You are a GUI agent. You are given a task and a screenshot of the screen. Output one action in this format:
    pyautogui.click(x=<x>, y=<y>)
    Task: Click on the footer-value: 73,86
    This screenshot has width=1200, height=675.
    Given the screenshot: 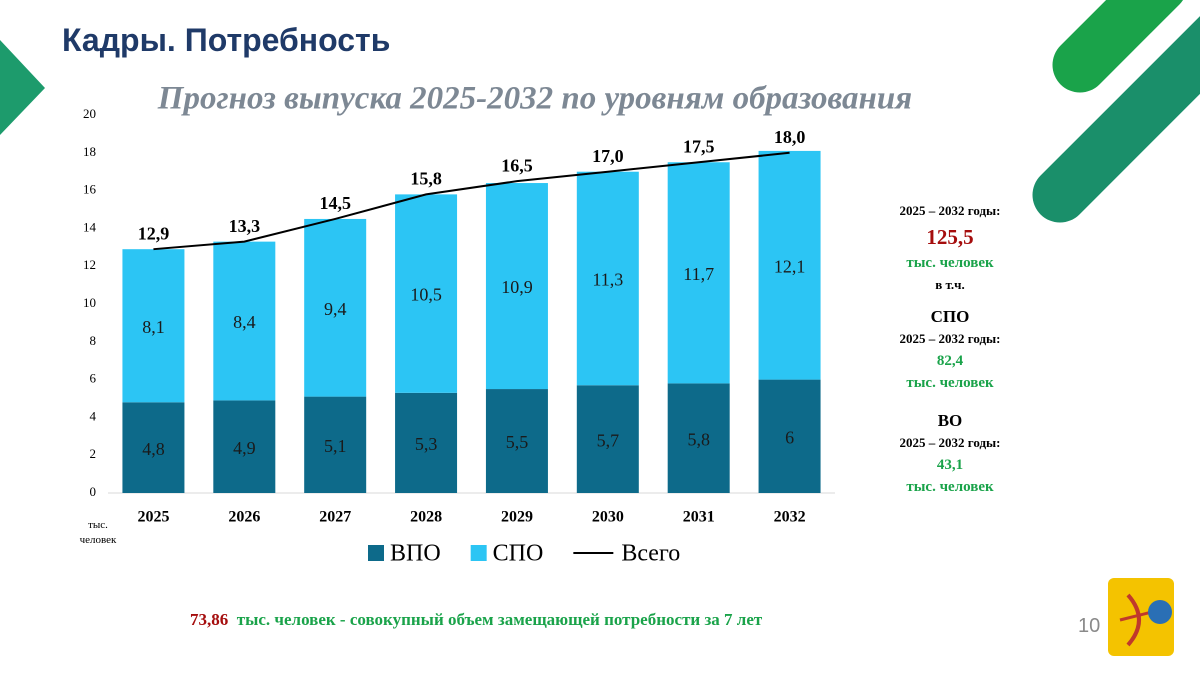 What is the action you would take?
    pyautogui.click(x=209, y=619)
    